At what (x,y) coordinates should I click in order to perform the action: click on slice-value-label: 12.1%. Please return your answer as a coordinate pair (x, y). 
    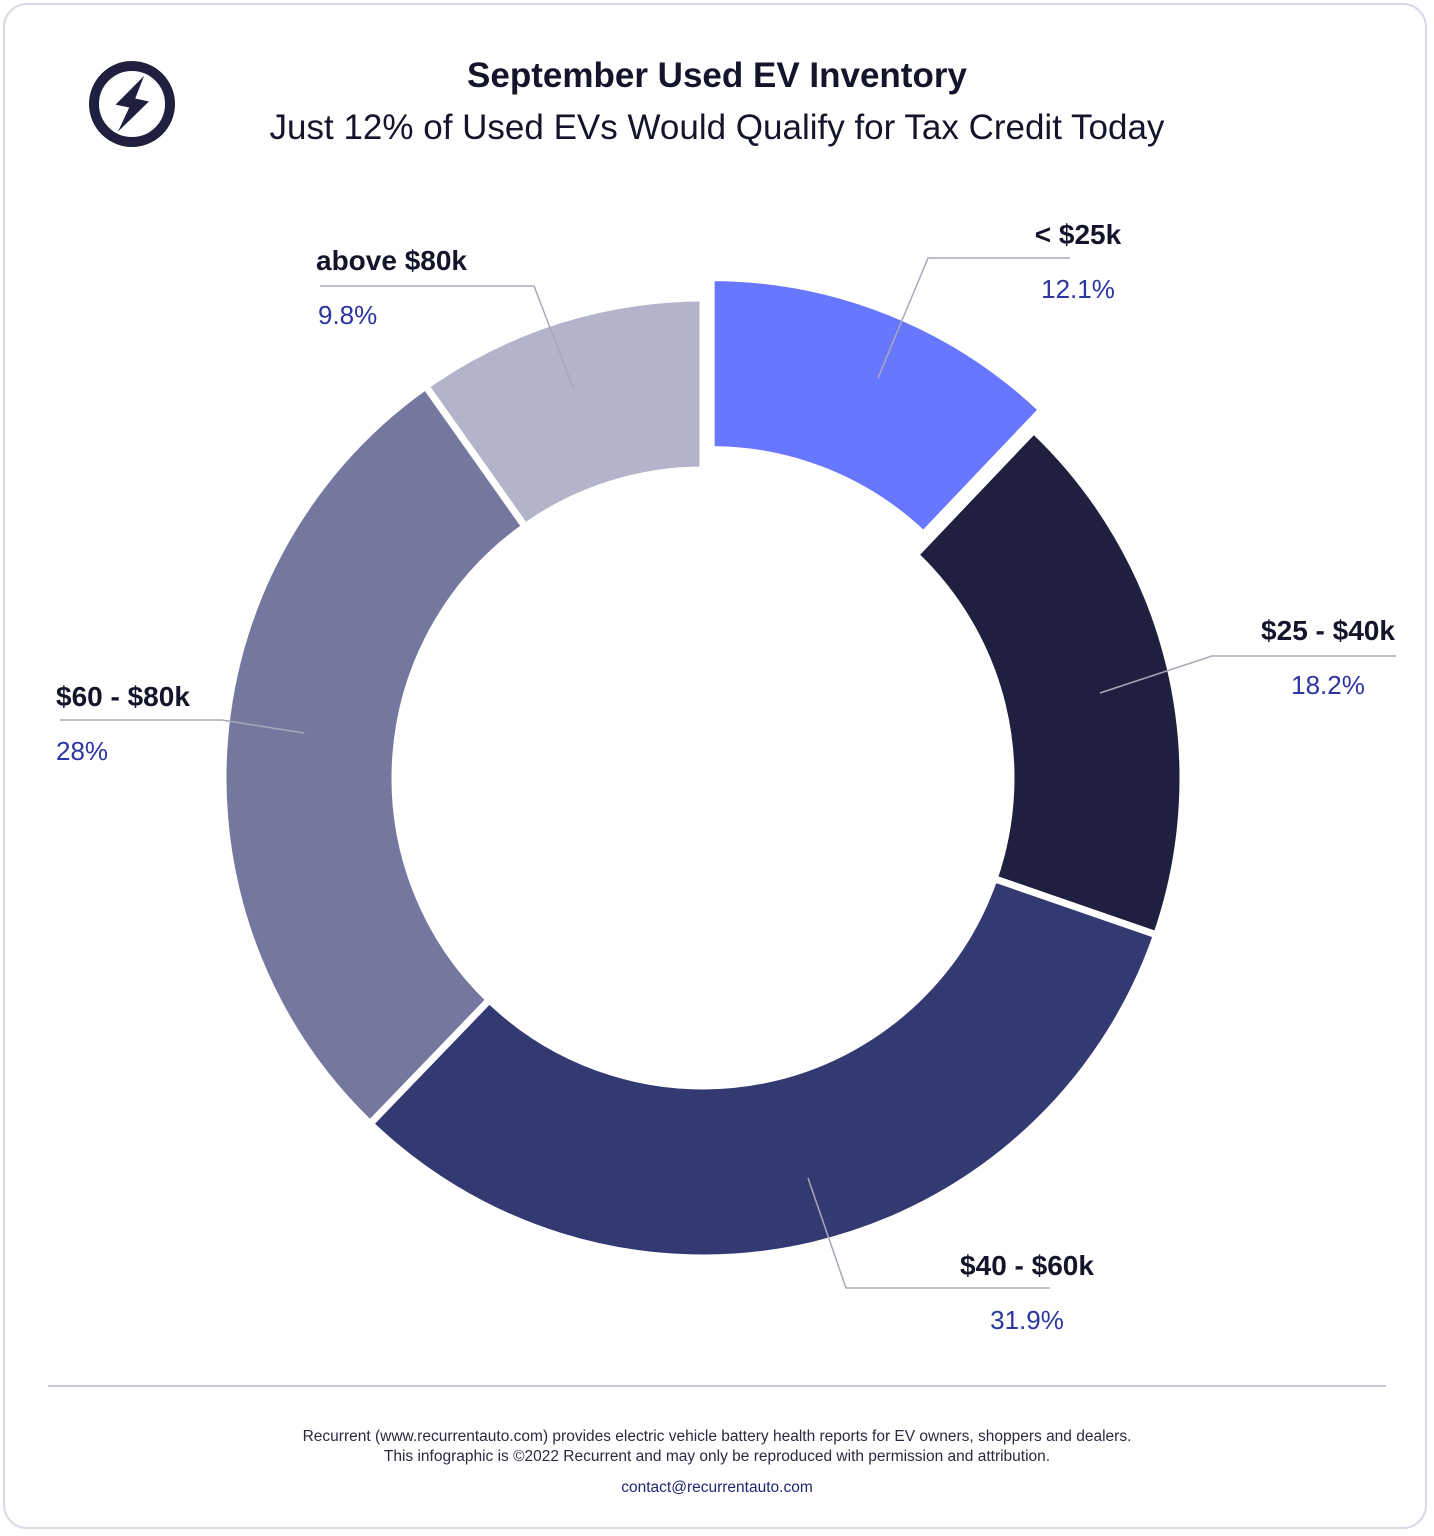
    Looking at the image, I should click on (1078, 289).